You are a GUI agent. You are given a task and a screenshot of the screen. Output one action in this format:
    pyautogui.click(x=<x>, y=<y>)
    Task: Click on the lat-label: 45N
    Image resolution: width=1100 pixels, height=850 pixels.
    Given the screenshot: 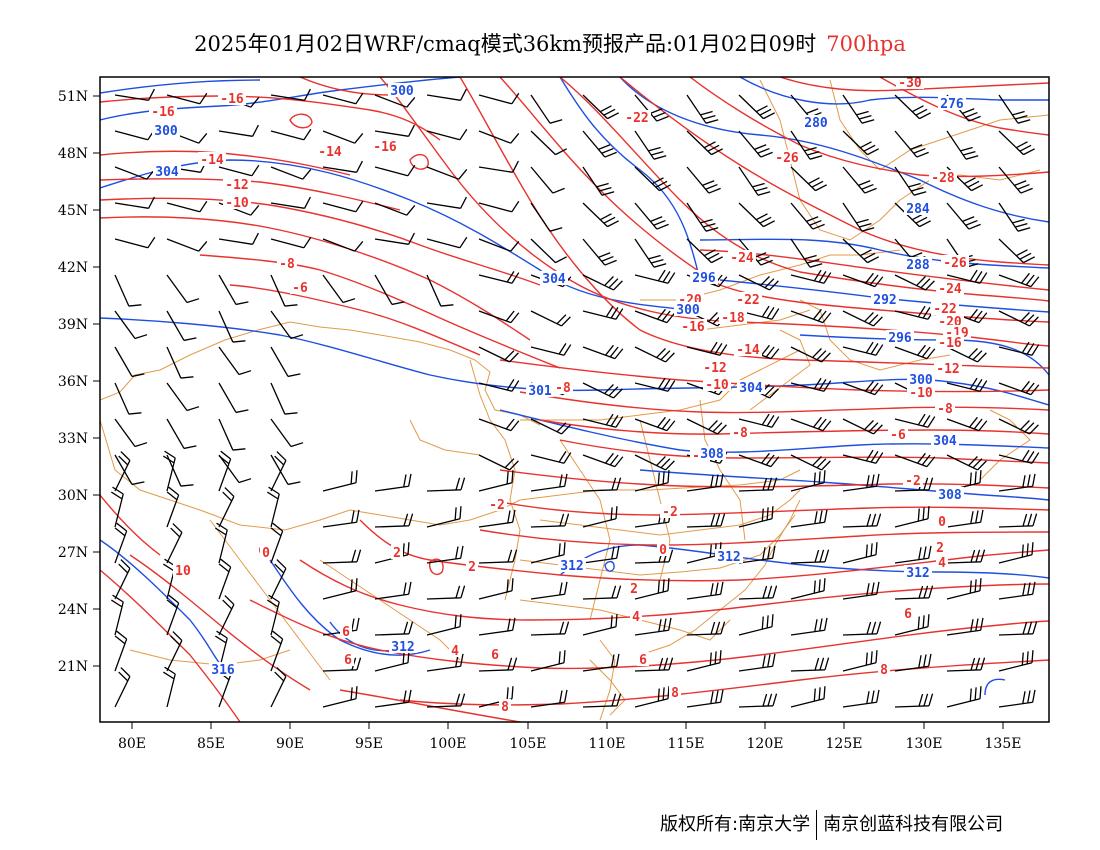 What is the action you would take?
    pyautogui.click(x=73, y=211)
    